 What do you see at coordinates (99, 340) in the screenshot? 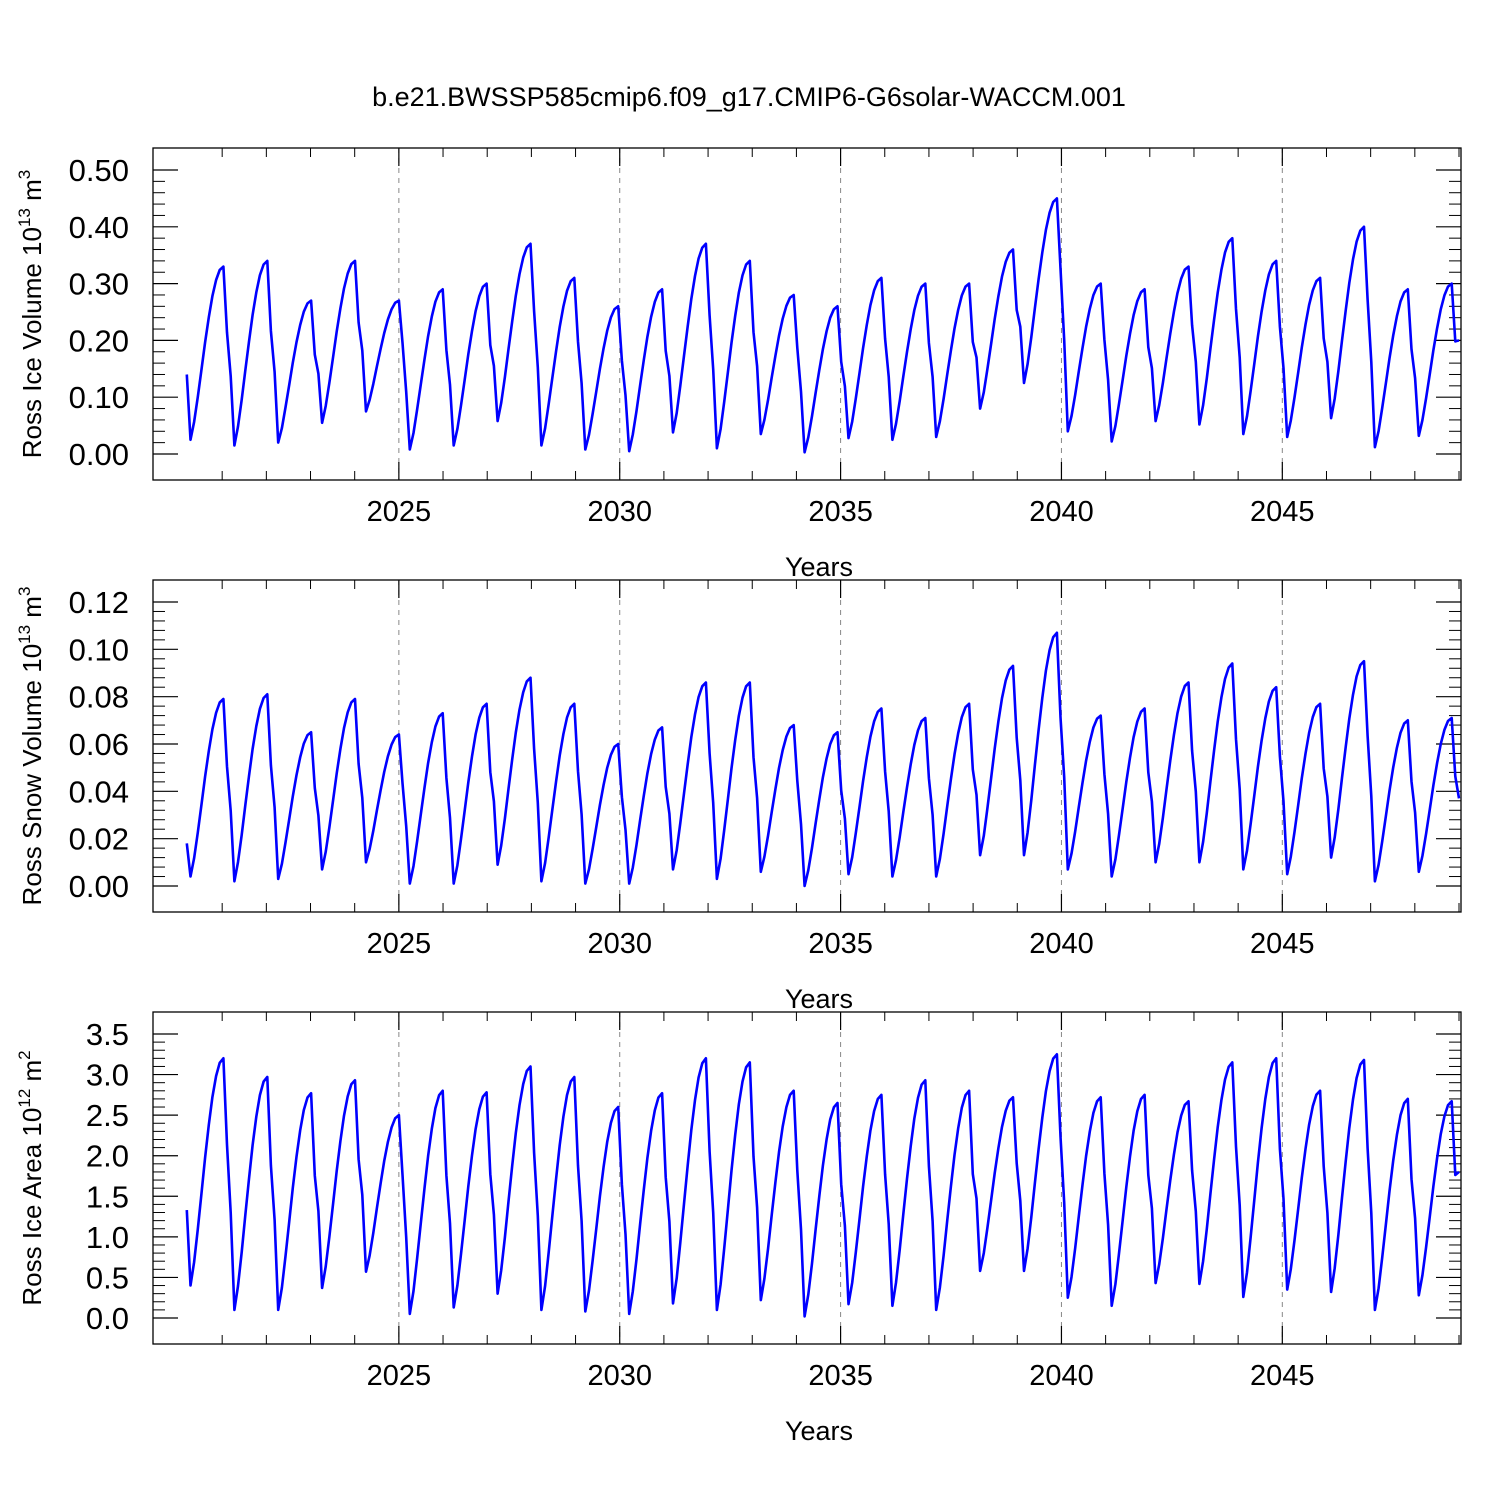
I see `y-tick-label: 0.20` at bounding box center [99, 340].